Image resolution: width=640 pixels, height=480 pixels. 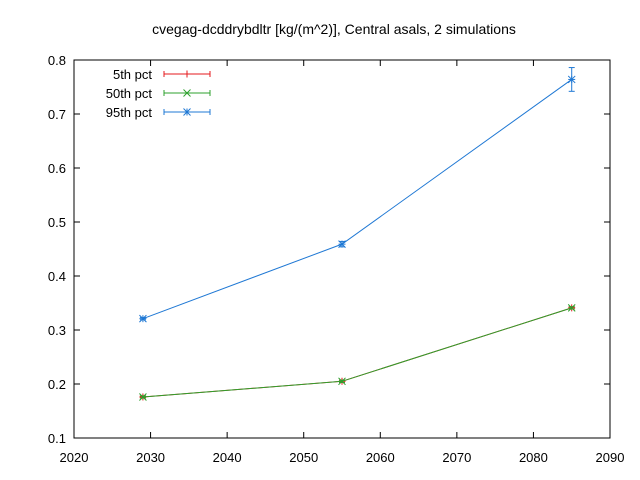 I want to click on legend-label: 95th pct, so click(x=129, y=112).